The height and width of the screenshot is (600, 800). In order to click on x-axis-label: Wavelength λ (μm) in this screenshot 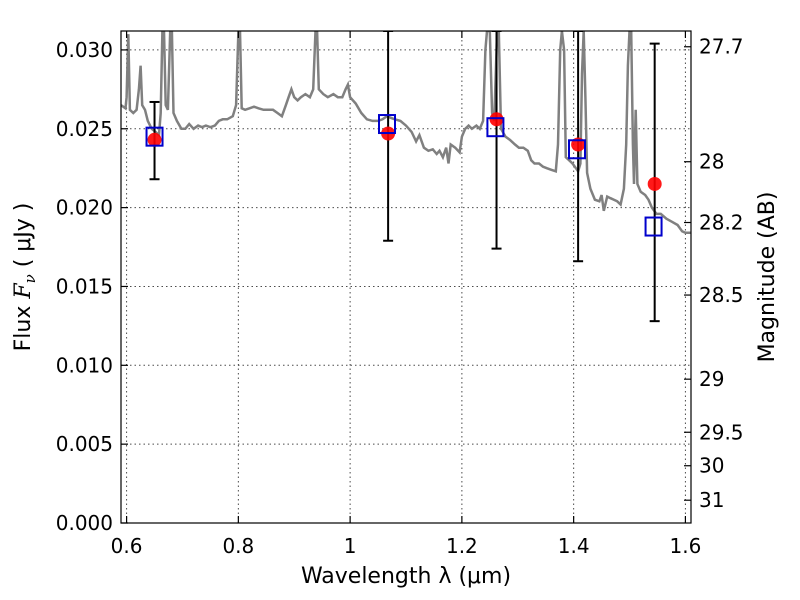, I will do `click(406, 576)`.